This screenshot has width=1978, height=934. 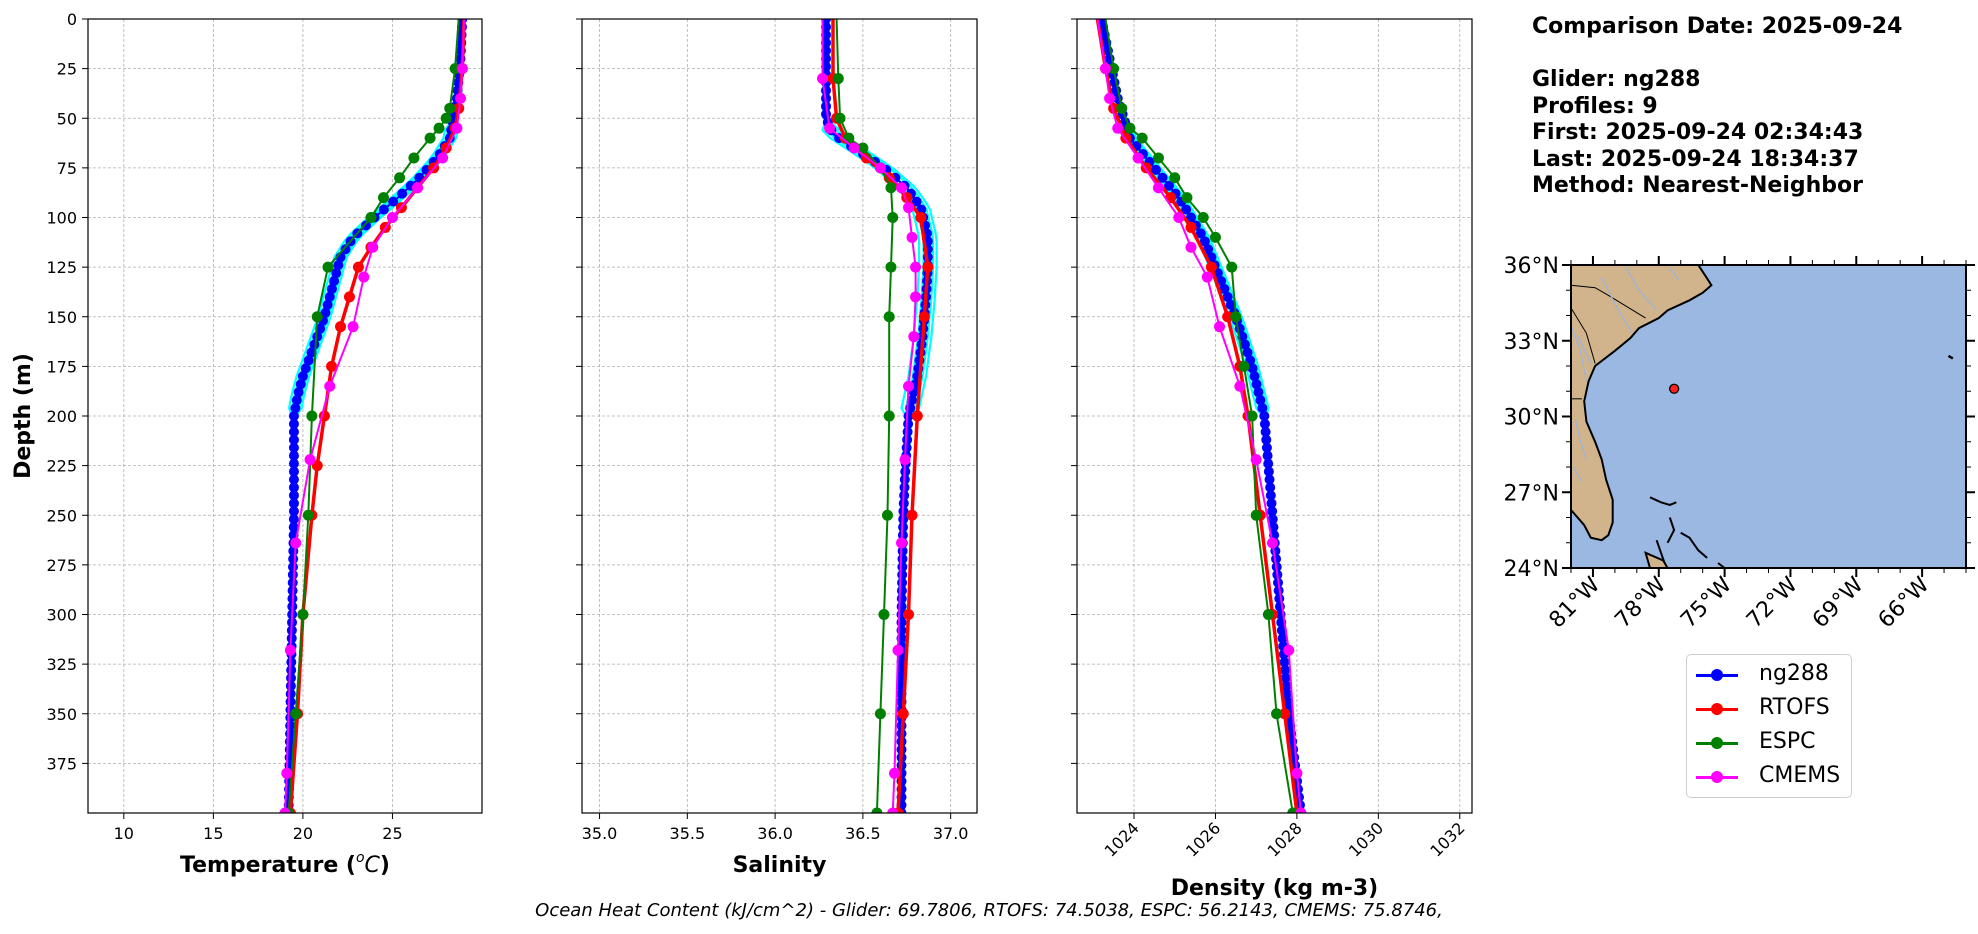 What do you see at coordinates (1706, 602) in the screenshot?
I see `map-lon-label: 75°W` at bounding box center [1706, 602].